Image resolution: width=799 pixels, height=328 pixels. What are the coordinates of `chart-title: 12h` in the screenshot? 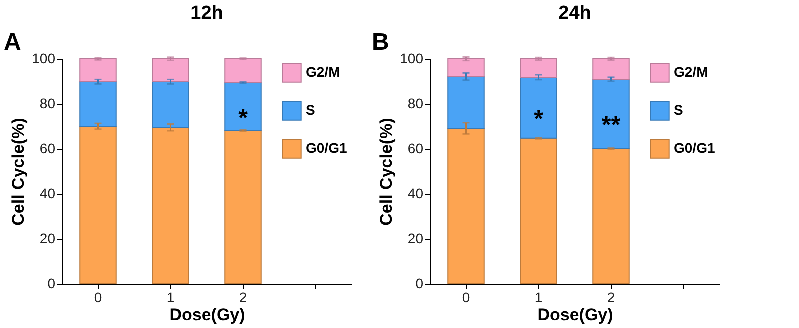 It's located at (207, 13).